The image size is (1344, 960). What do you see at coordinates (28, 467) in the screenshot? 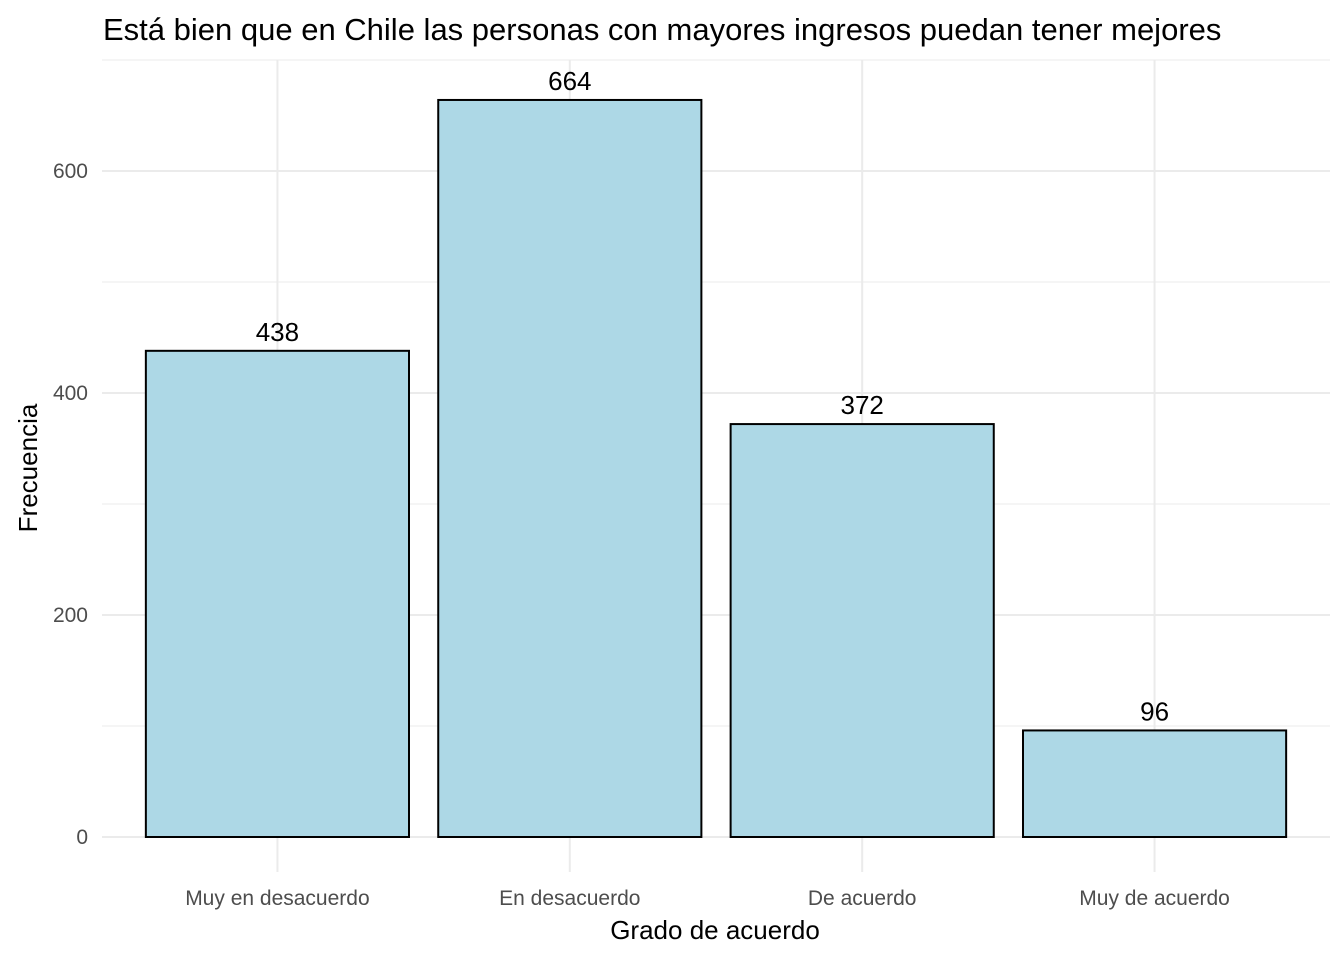
I see `y-axis-title: Frecuencia` at bounding box center [28, 467].